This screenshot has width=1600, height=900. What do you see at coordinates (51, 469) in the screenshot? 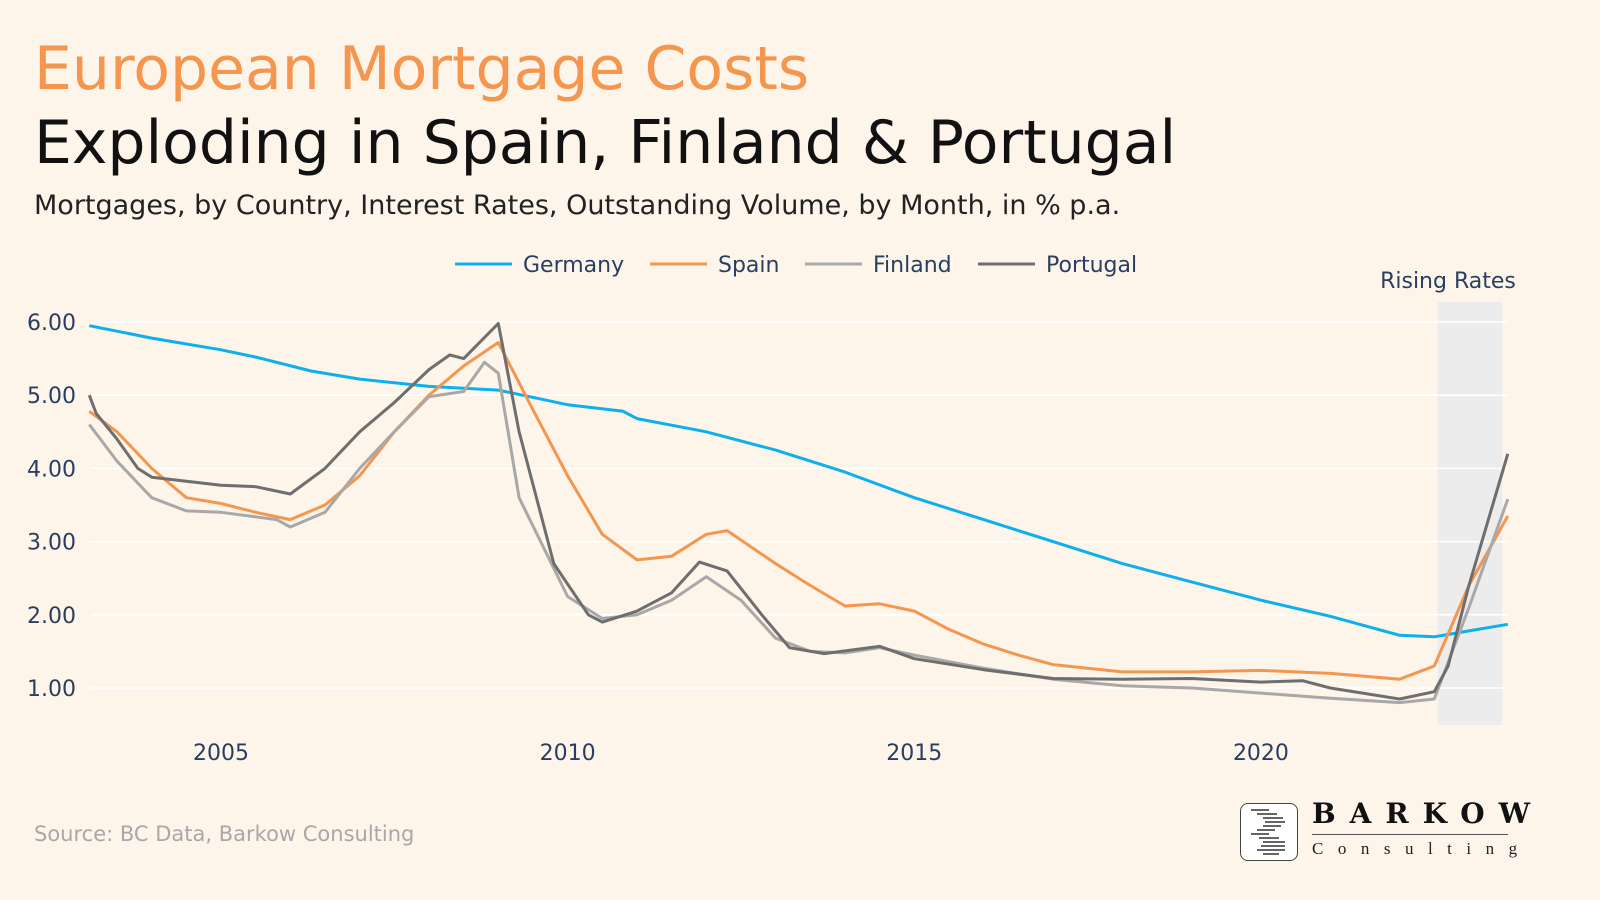
I see `y-tick-label: 4.00` at bounding box center [51, 469].